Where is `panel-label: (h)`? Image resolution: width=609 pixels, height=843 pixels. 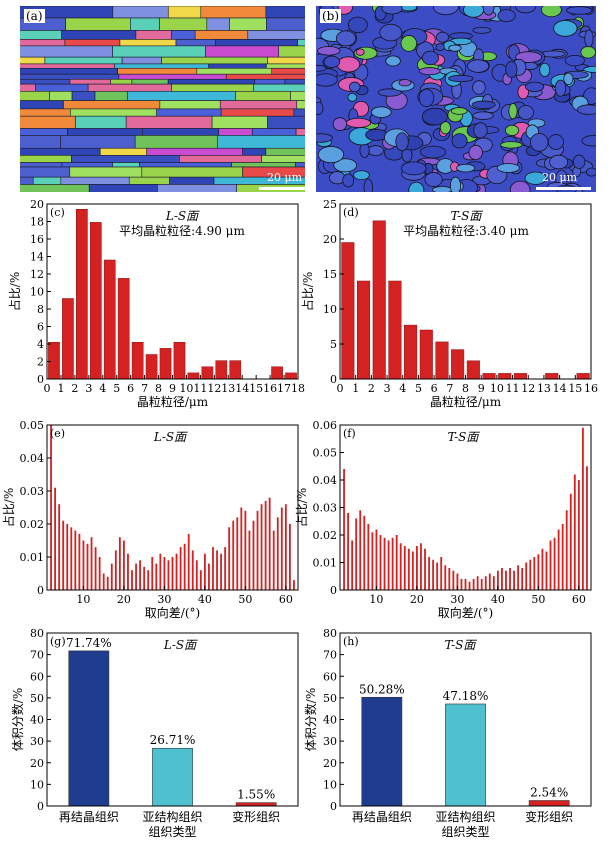 panel-label: (h) is located at coordinates (351, 641).